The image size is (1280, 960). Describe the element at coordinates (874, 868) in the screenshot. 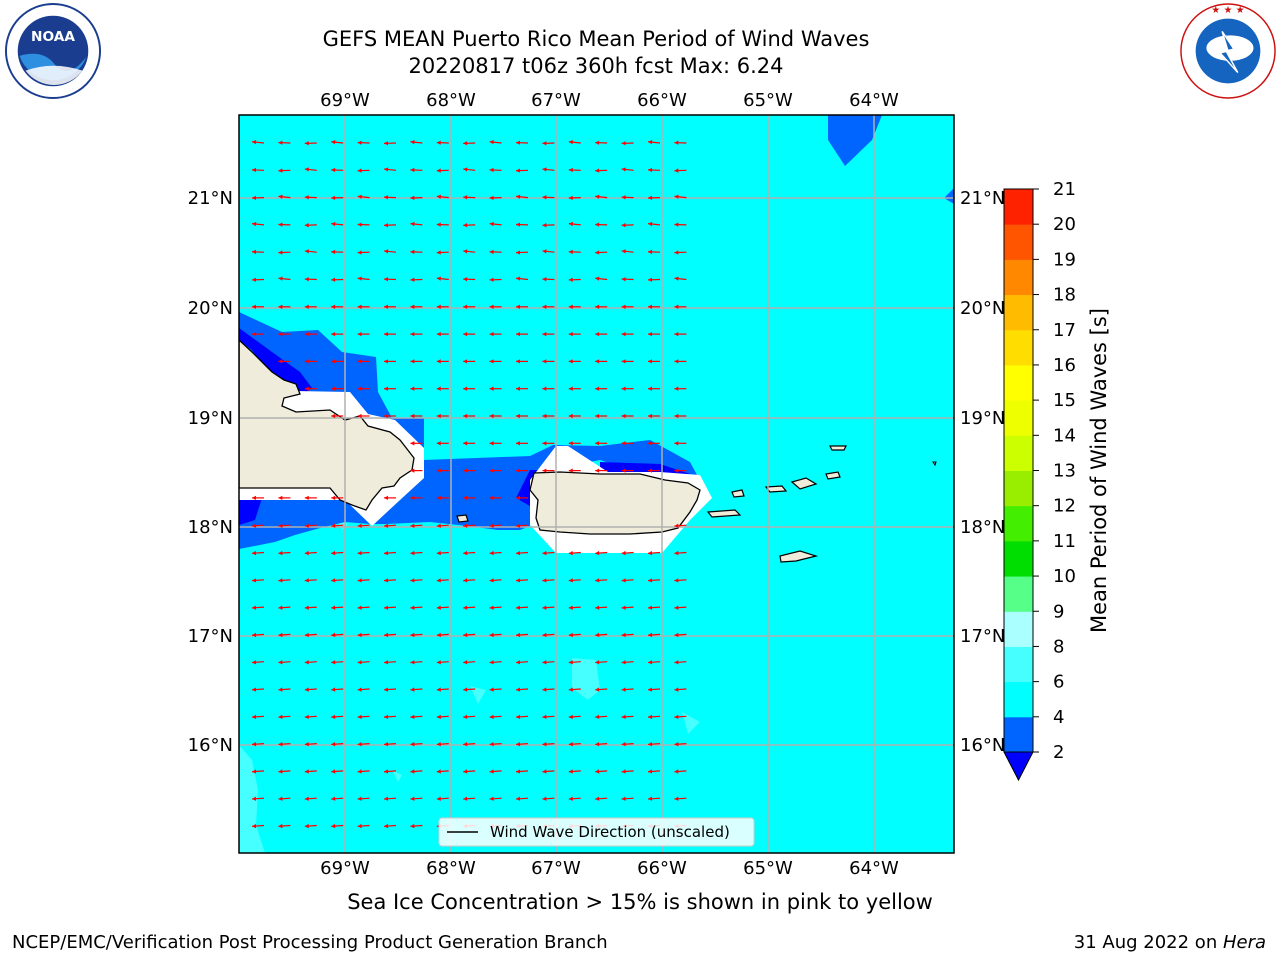

I see `lon-label-bottom: 64°W` at that location.